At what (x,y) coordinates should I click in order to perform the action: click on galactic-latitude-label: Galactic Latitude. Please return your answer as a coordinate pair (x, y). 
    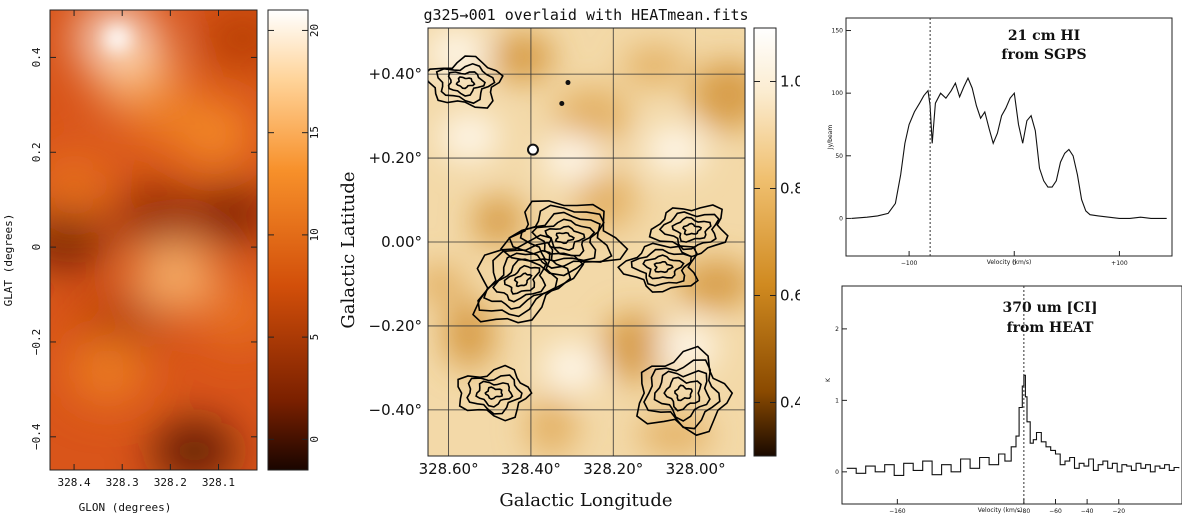
    Looking at the image, I should click on (348, 249).